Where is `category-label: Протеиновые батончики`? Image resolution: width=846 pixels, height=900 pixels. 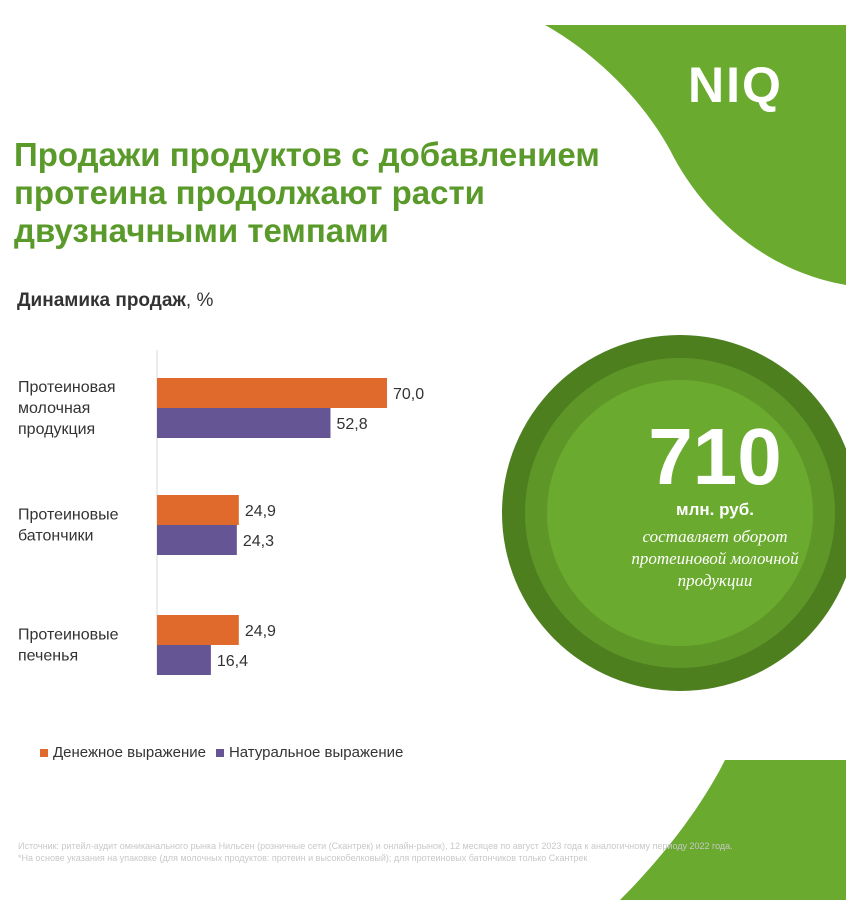 category-label: Протеиновые батончики is located at coordinates (68, 526).